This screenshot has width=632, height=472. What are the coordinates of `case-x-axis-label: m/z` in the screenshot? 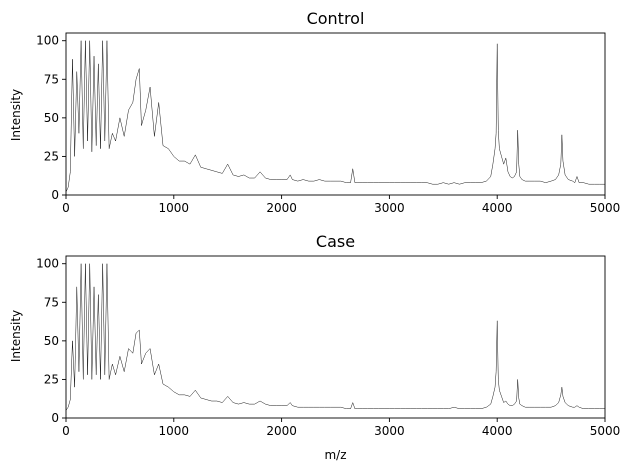 It's located at (335, 455).